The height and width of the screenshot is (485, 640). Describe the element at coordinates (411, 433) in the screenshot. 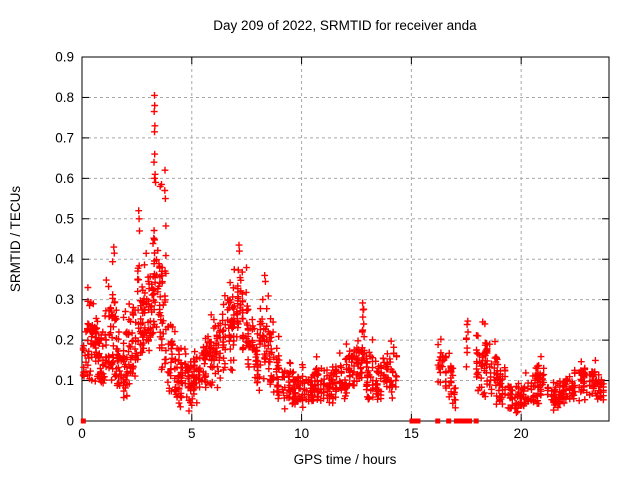

I see `x-tick-label: 15` at that location.